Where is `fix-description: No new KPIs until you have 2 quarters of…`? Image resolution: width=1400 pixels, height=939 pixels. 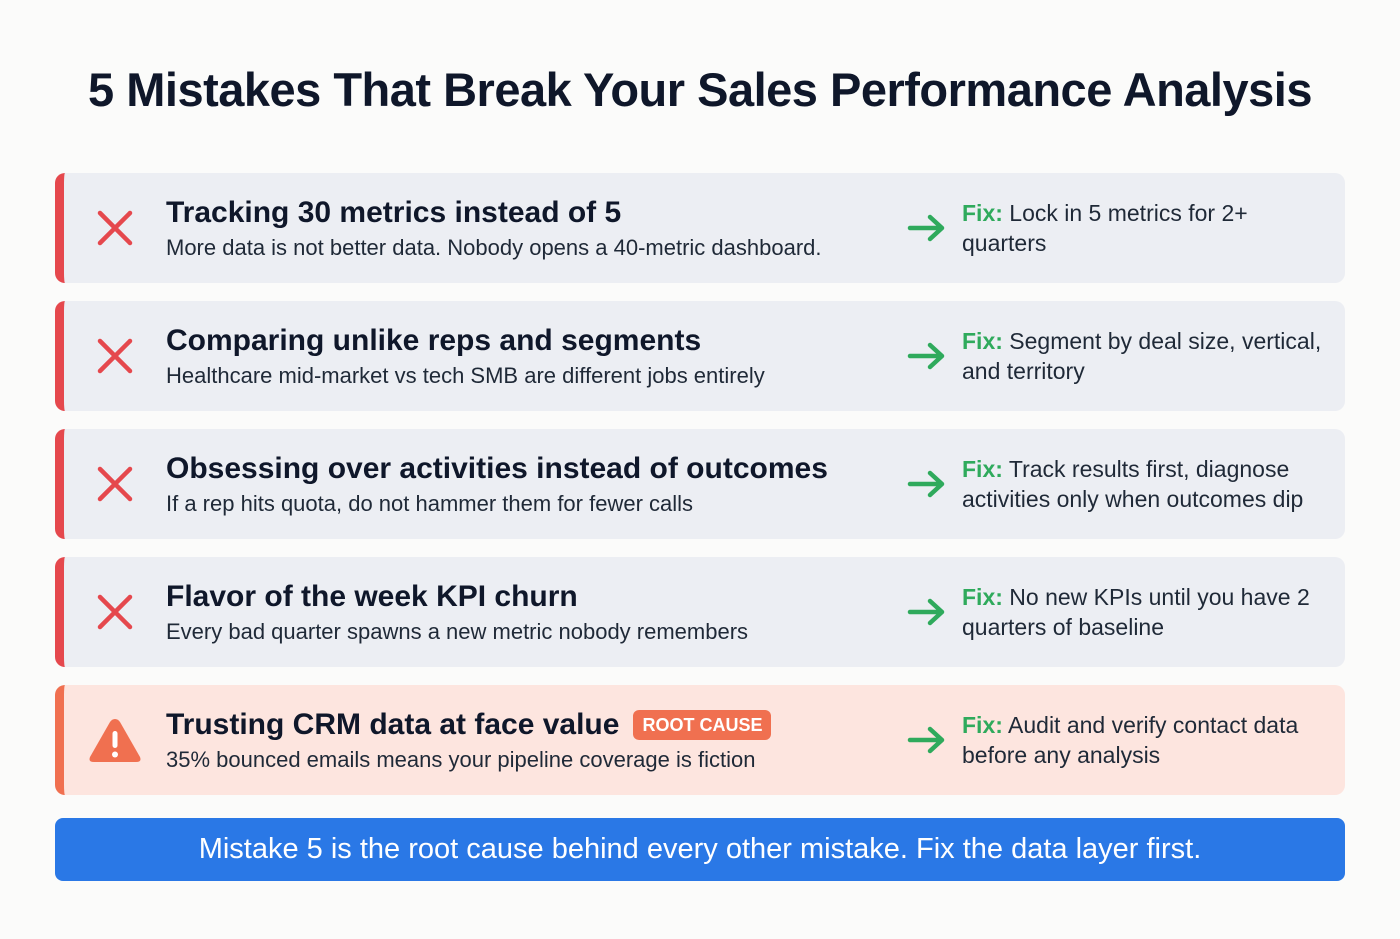
fix-description: No new KPIs until you have 2 quarters of… is located at coordinates (1136, 612).